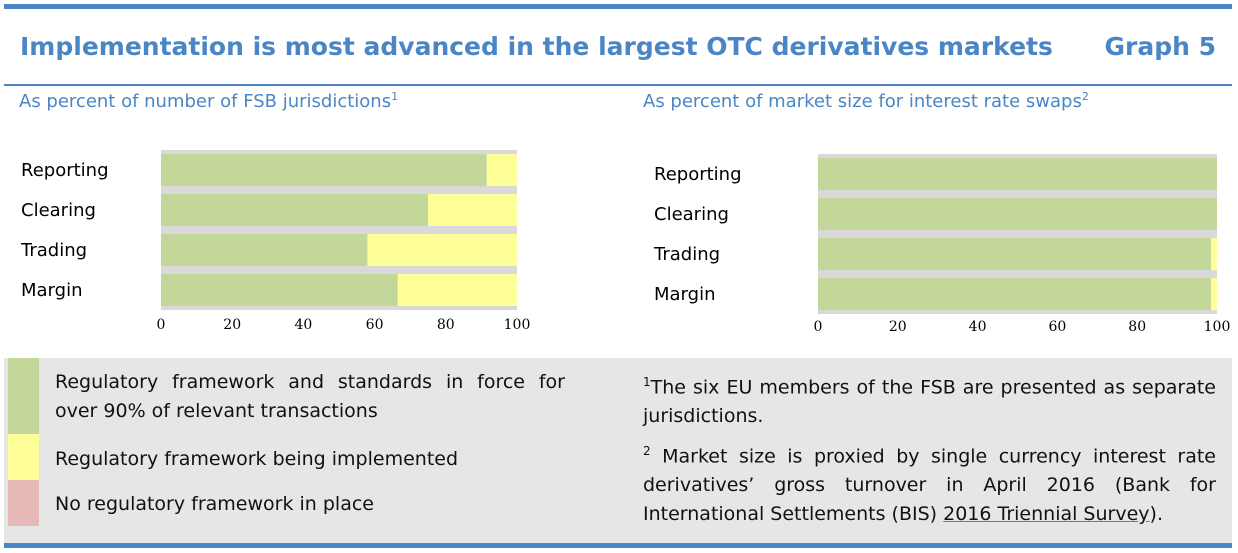  What do you see at coordinates (214, 504) in the screenshot?
I see `legend-label-none: No regulatory framework in place` at bounding box center [214, 504].